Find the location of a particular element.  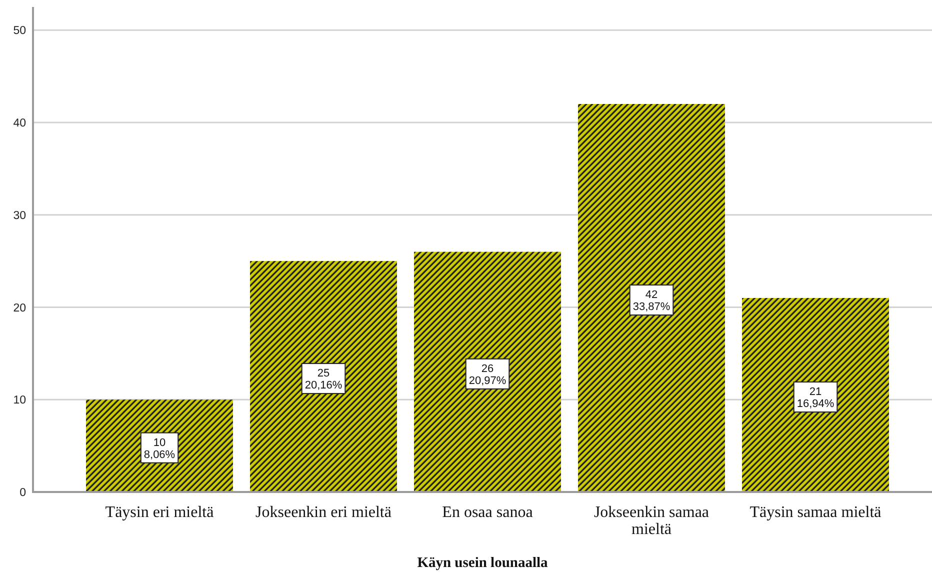

x-tick-label: Täysin samaa mieltä is located at coordinates (816, 512).